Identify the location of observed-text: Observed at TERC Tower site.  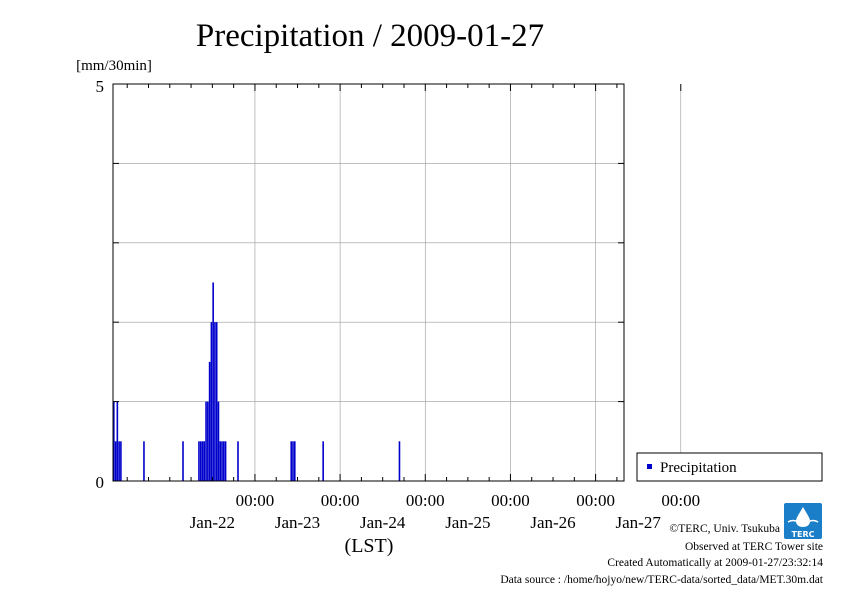
(754, 547).